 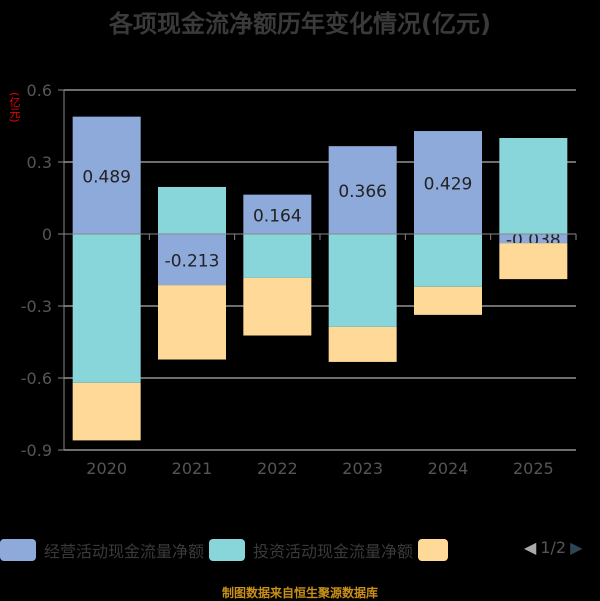 I want to click on y-tick-label: -0.3, so click(x=36, y=306).